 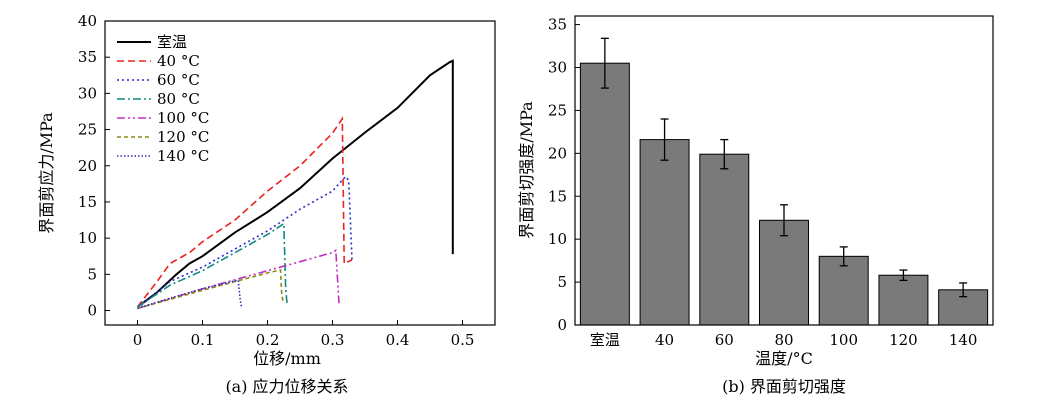 I want to click on y-tick-label: 40, so click(x=87, y=21).